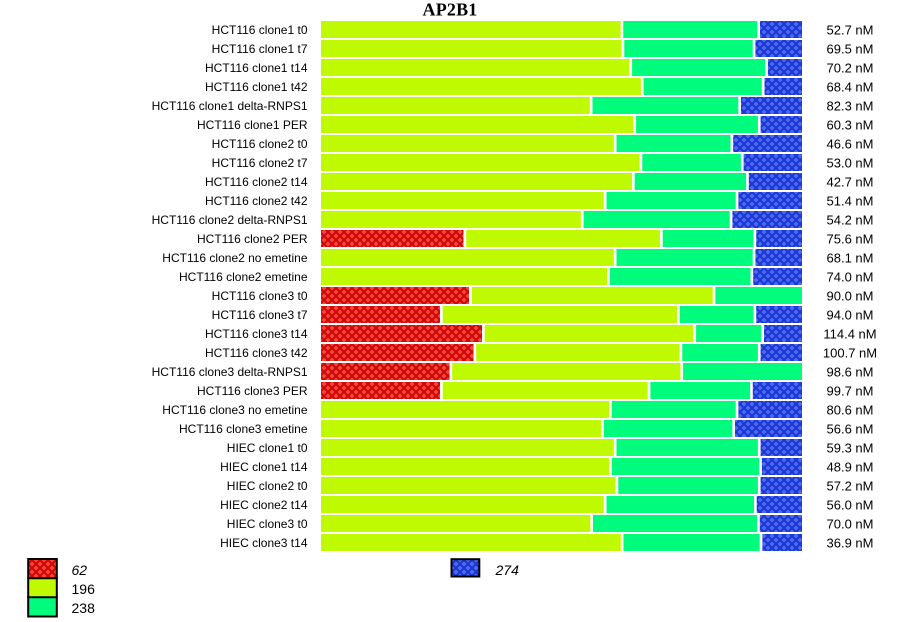 The width and height of the screenshot is (900, 622). Describe the element at coordinates (850, 201) in the screenshot. I see `svg-text: 51.4 nM` at that location.